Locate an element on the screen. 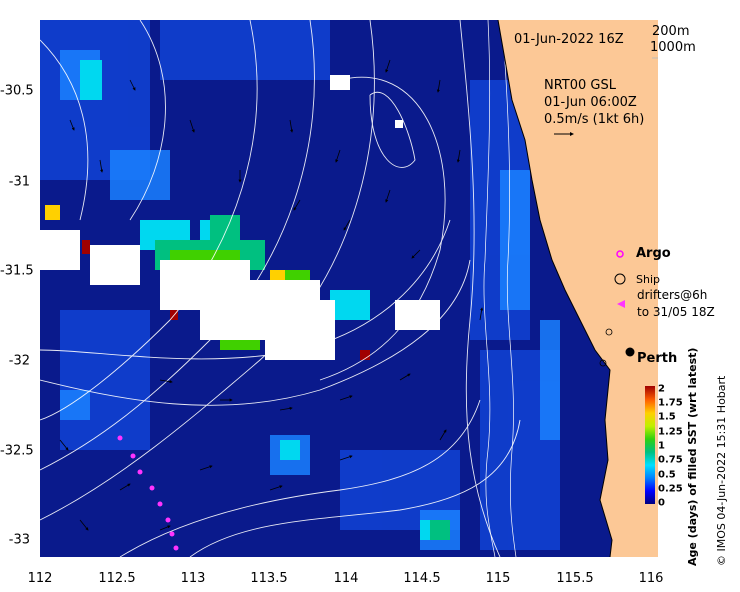 The image size is (740, 592). perth-marker is located at coordinates (630, 352).